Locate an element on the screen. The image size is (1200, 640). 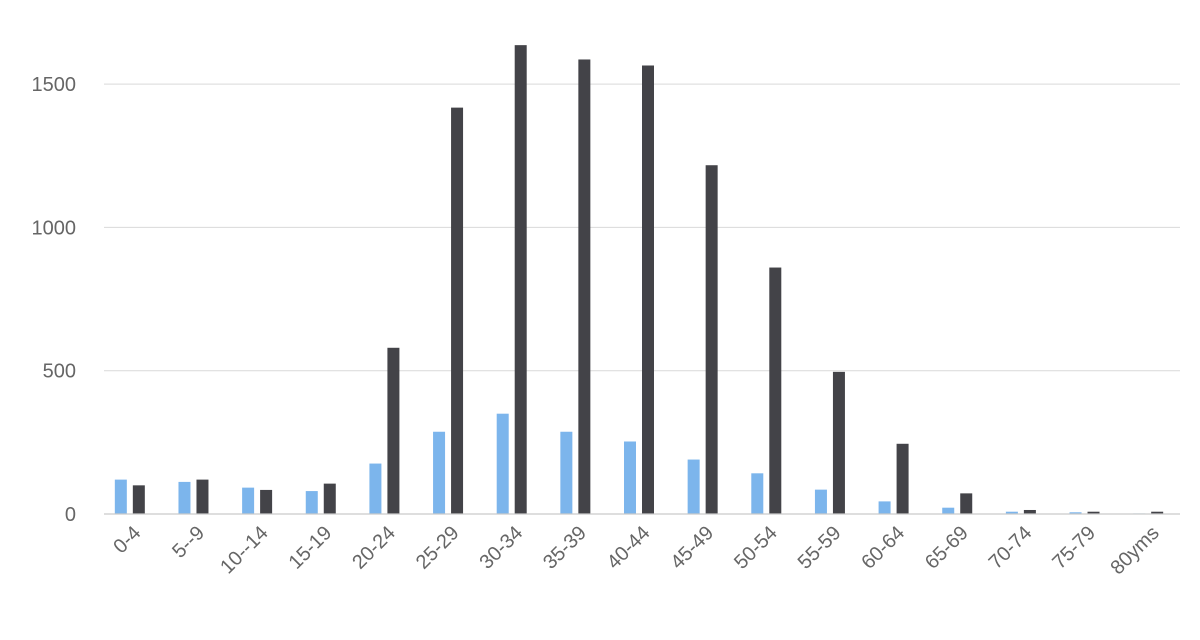
y-tick-label-3: 1500 is located at coordinates (54, 85).